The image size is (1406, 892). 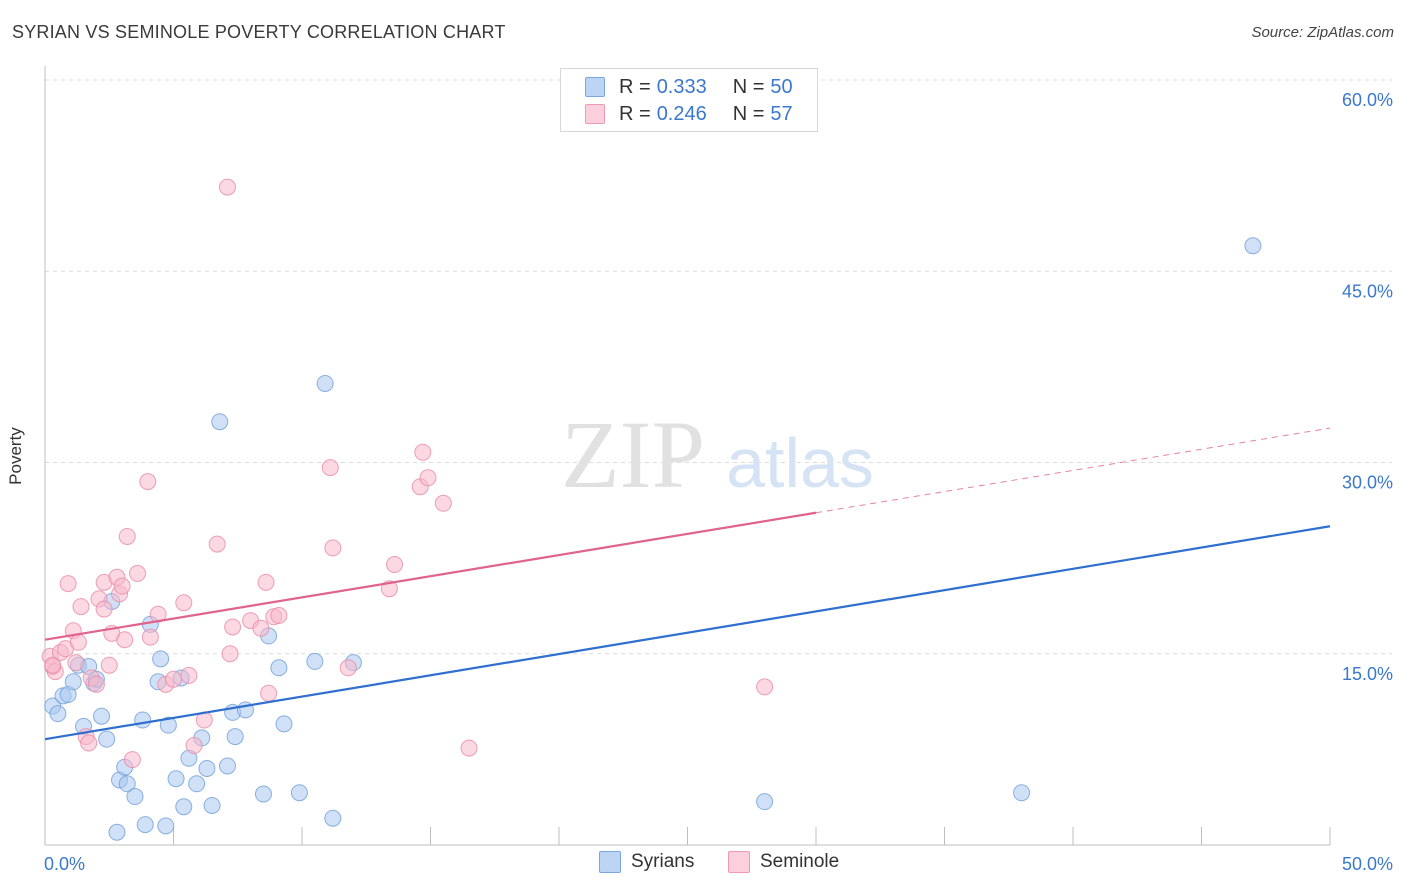 What do you see at coordinates (610, 862) in the screenshot?
I see `syrians-legend-swatch` at bounding box center [610, 862].